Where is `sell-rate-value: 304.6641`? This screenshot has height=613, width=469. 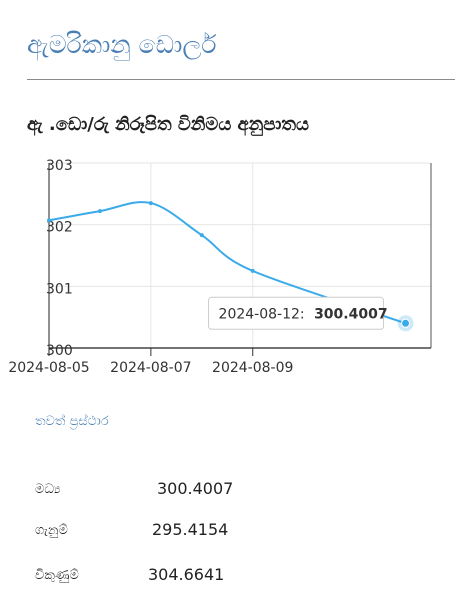 sell-rate-value: 304.6641 is located at coordinates (186, 574).